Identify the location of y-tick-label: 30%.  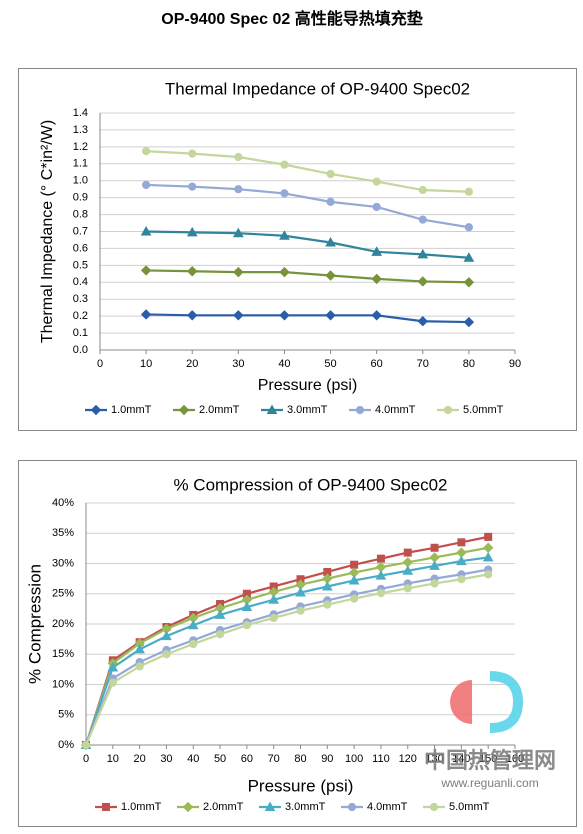
(63, 563).